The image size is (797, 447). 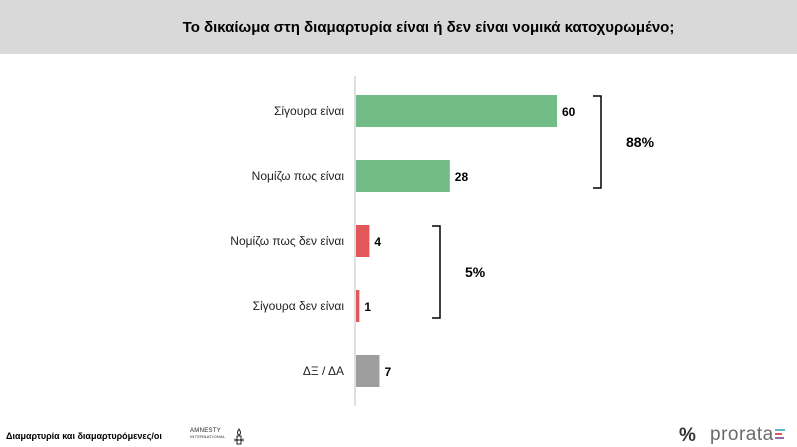 I want to click on footer-survey-title: Διαμαρτυρία και διαμαρτυρόμενες/οι, so click(x=84, y=436).